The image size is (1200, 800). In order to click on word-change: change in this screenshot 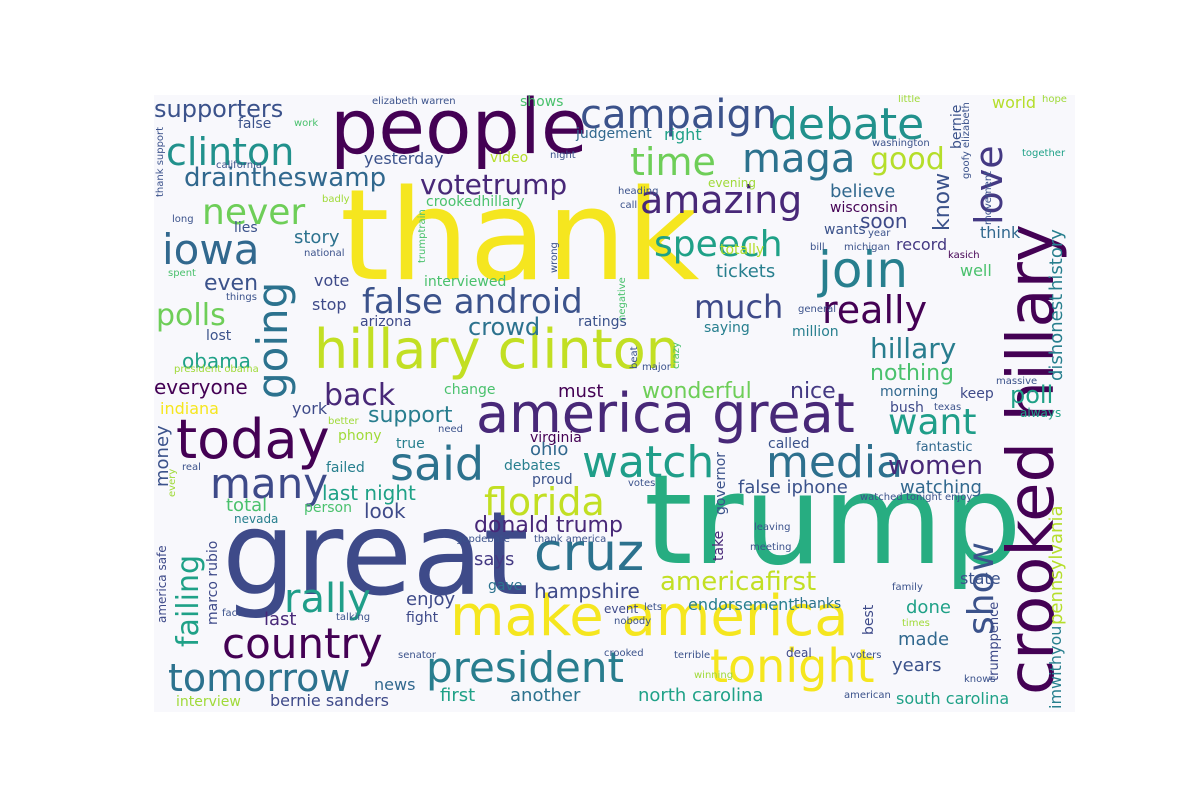, I will do `click(470, 390)`.